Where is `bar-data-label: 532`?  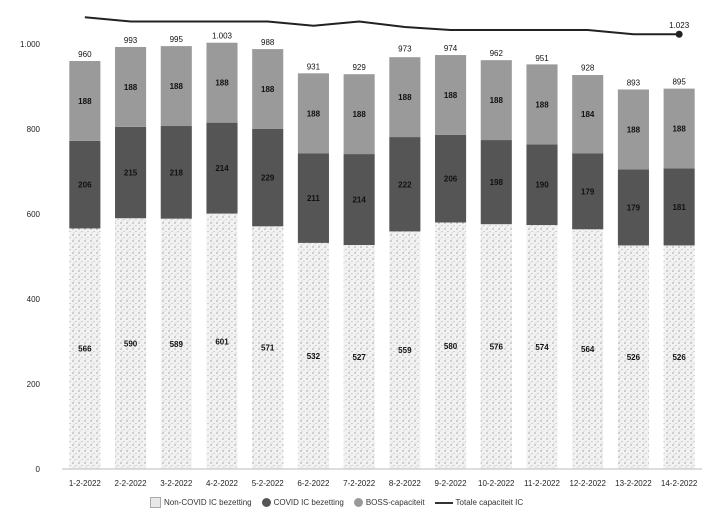 bar-data-label: 532 is located at coordinates (314, 356).